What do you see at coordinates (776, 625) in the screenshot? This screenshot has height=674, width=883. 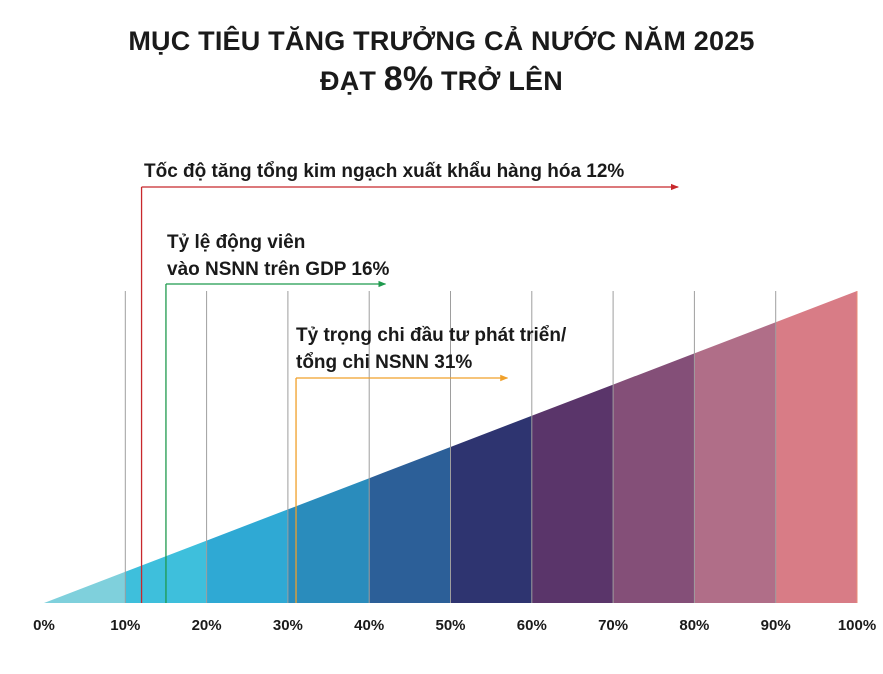 I see `x-tick-label: 90%` at bounding box center [776, 625].